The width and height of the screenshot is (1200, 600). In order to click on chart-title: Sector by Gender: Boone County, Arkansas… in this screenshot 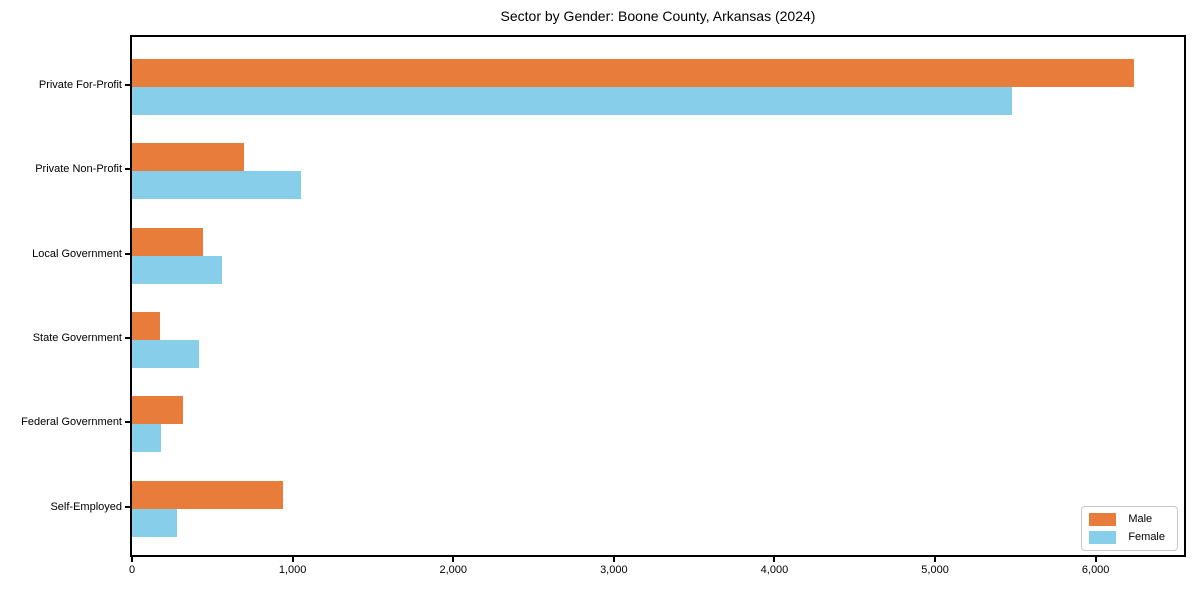, I will do `click(658, 16)`.